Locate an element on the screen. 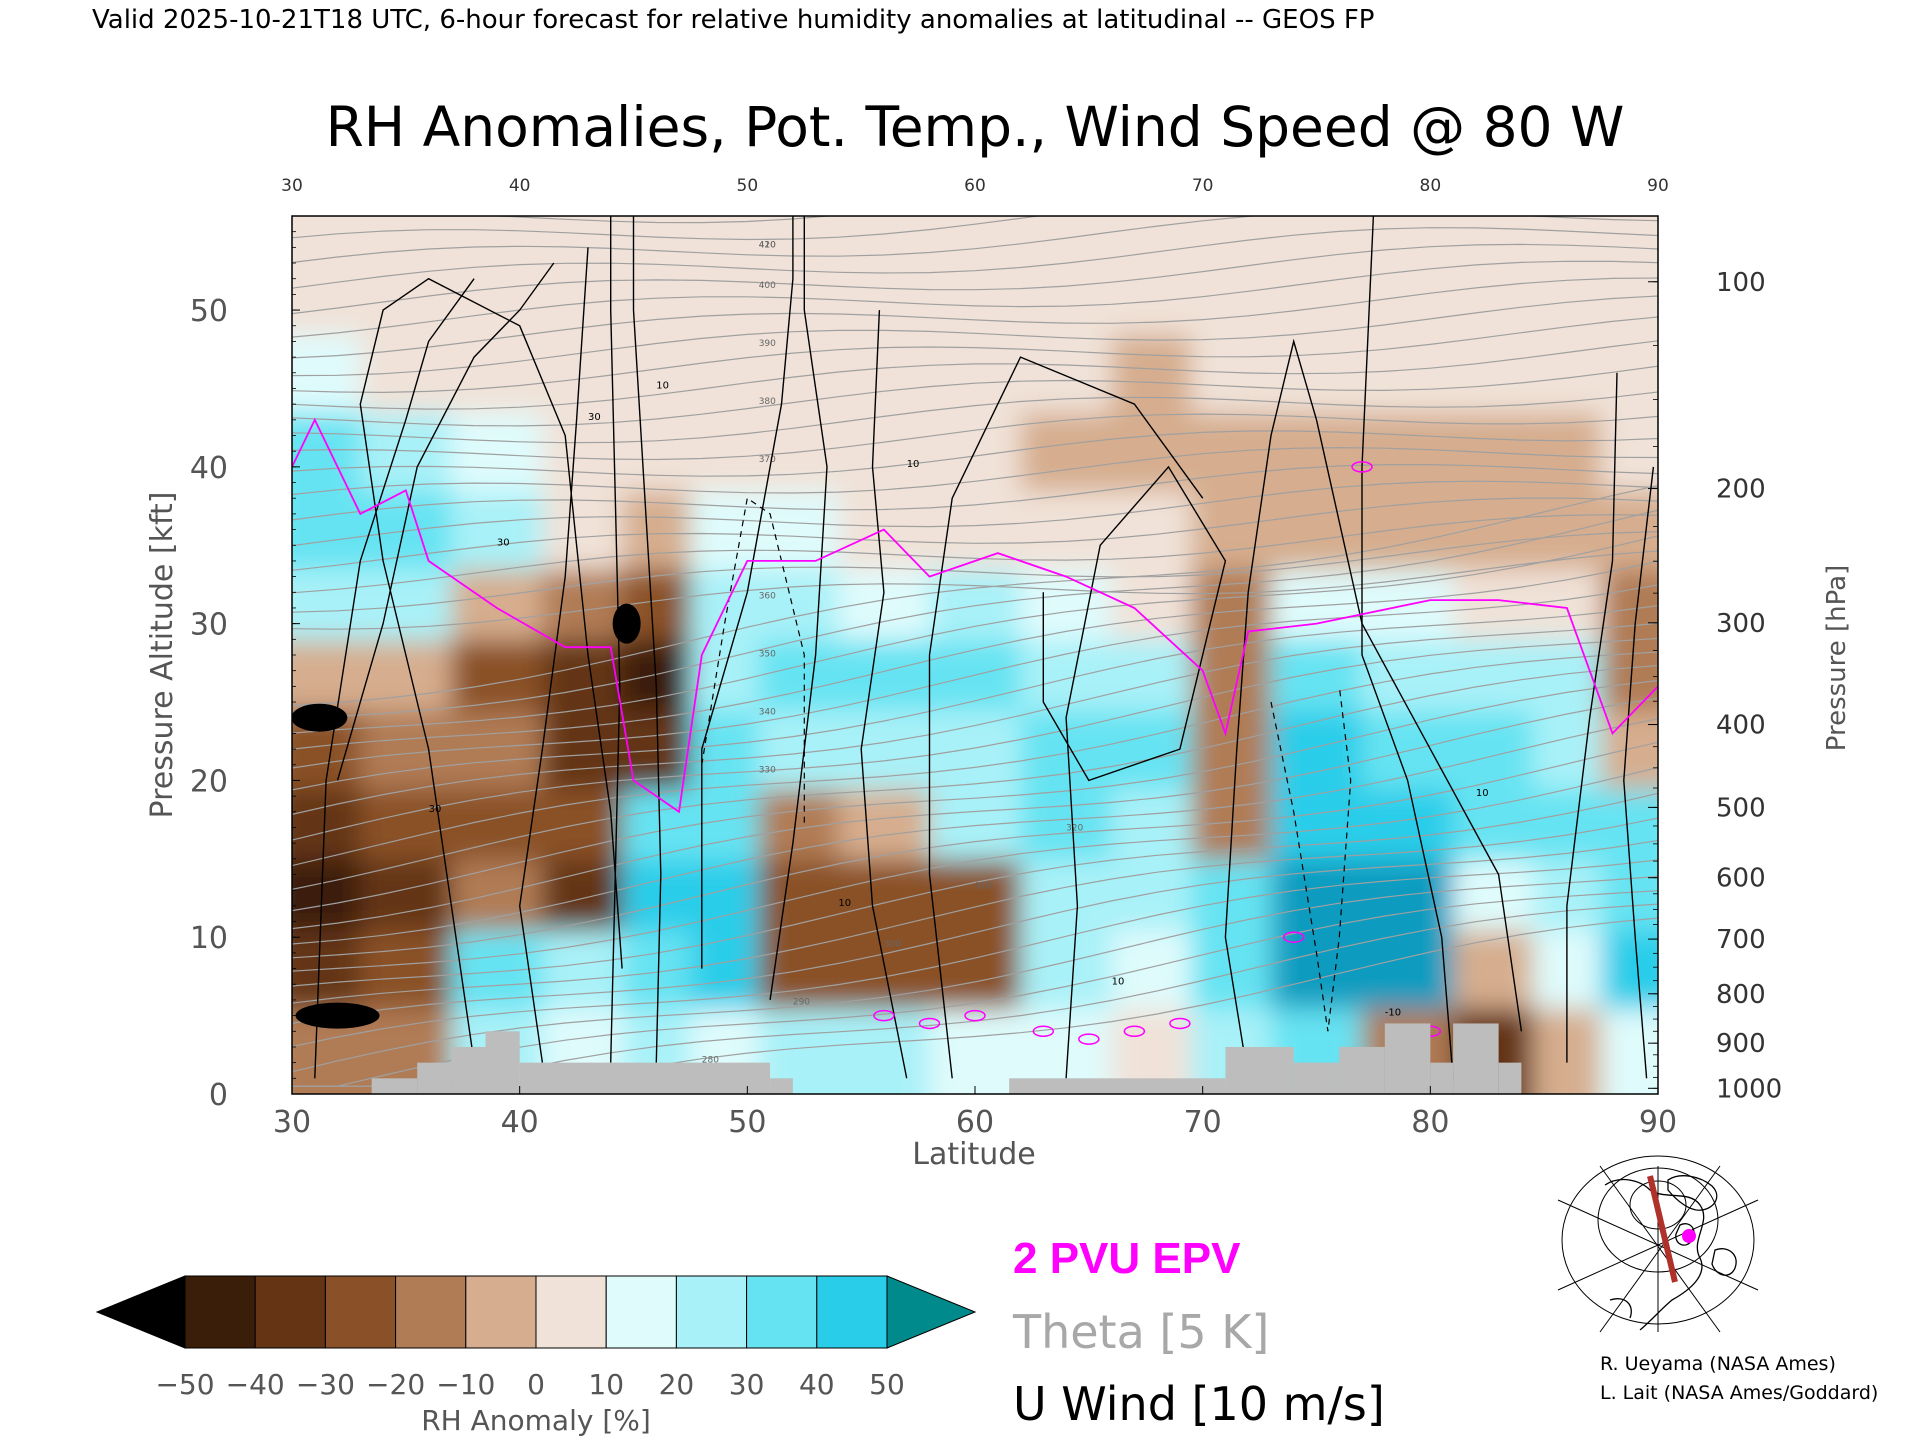 Image resolution: width=1920 pixels, height=1440 pixels. colorbar-tick-label: 10 is located at coordinates (606, 1384).